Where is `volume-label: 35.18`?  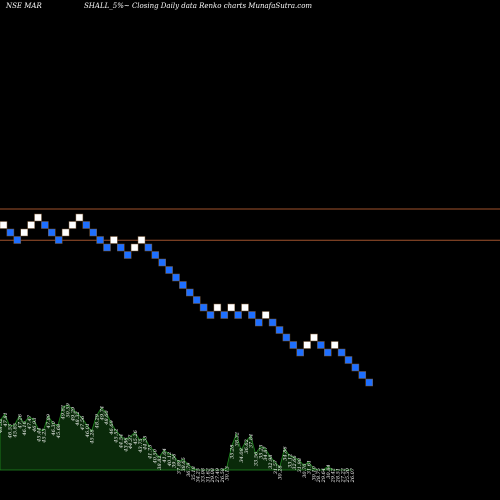
volume-label: 35.18 is located at coordinates (194, 473).